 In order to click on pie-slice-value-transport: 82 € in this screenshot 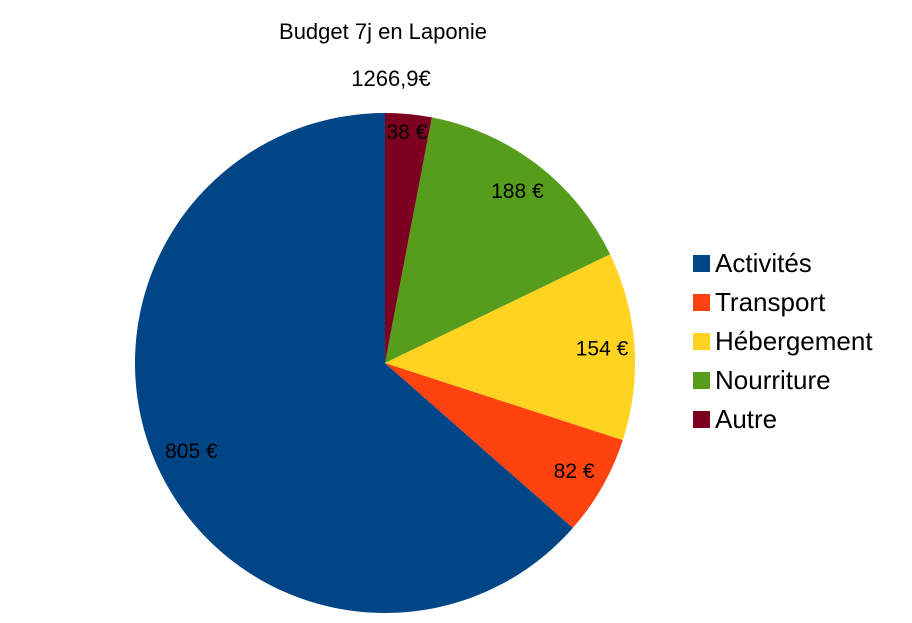, I will do `click(574, 471)`.